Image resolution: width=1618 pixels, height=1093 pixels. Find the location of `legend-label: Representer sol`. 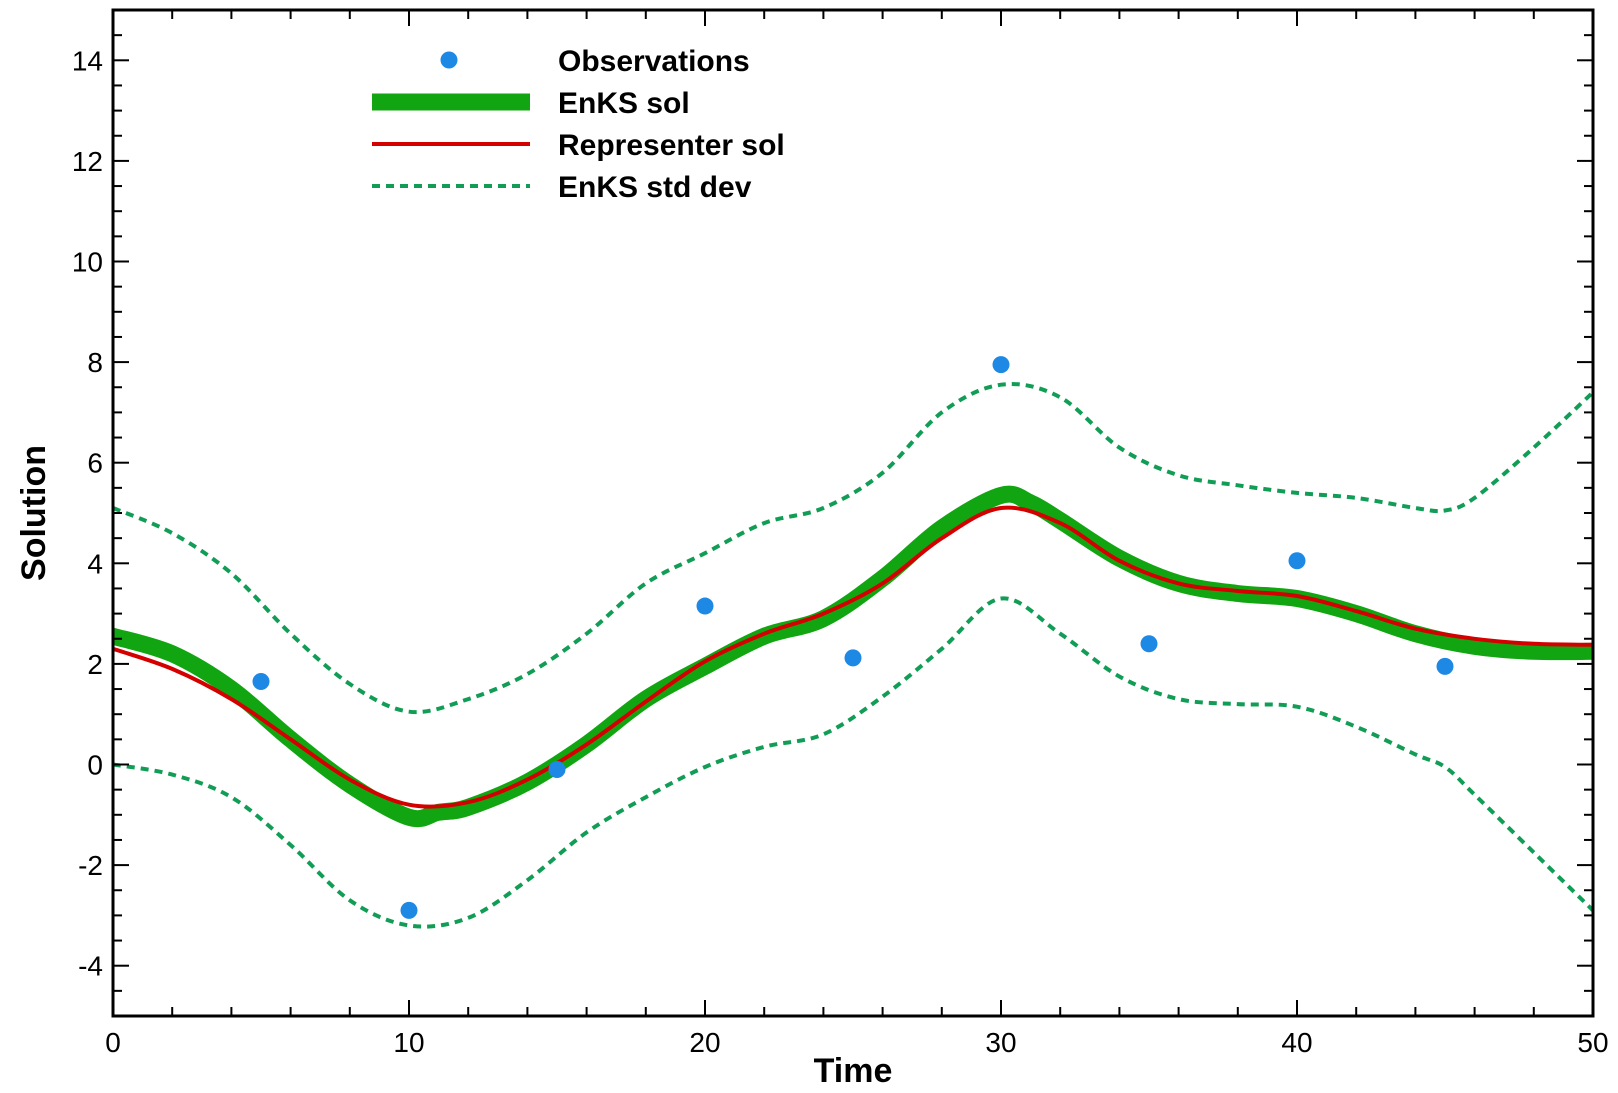

legend-label: Representer sol is located at coordinates (671, 145).